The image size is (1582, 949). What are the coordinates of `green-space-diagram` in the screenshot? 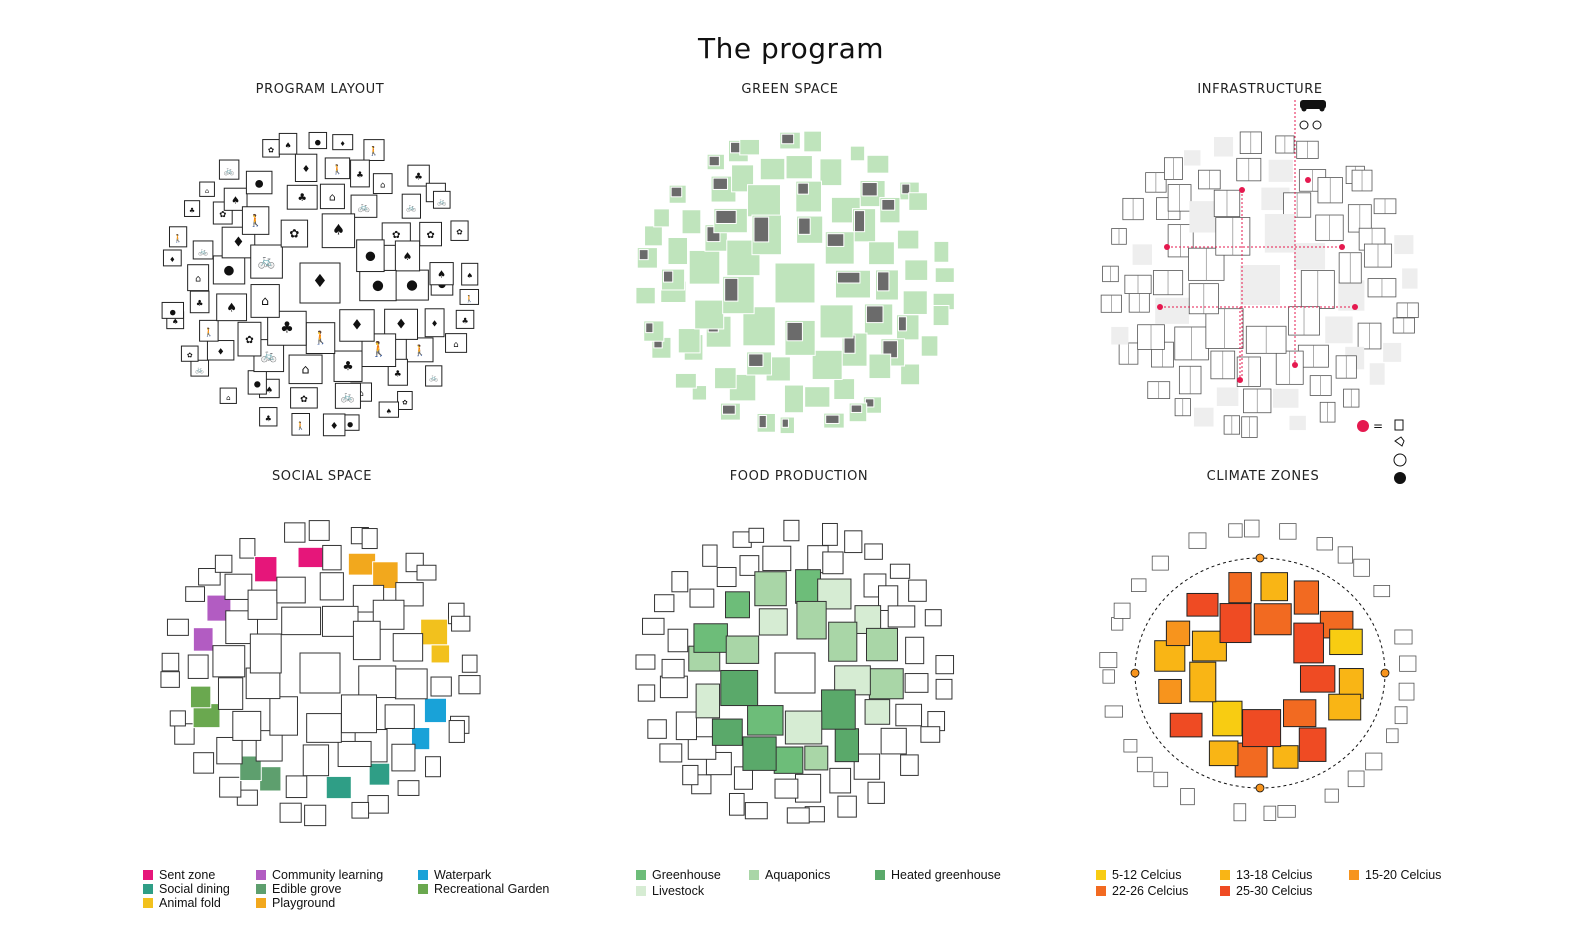 It's located at (795, 282).